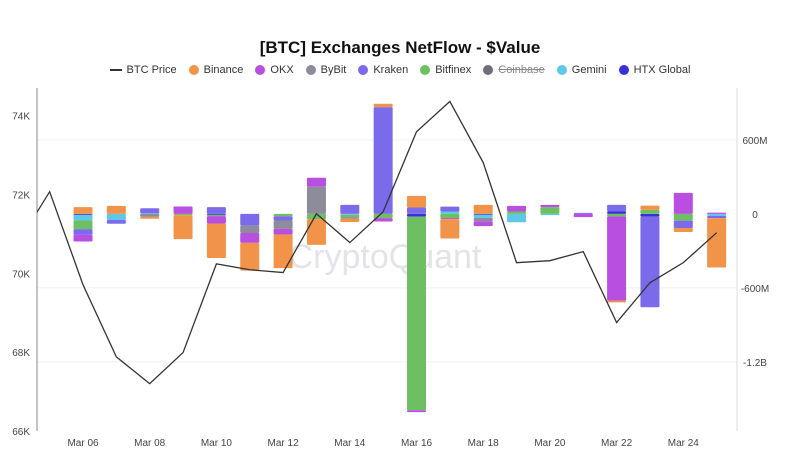 The width and height of the screenshot is (800, 449). What do you see at coordinates (662, 70) in the screenshot?
I see `legend-label: HTX Global` at bounding box center [662, 70].